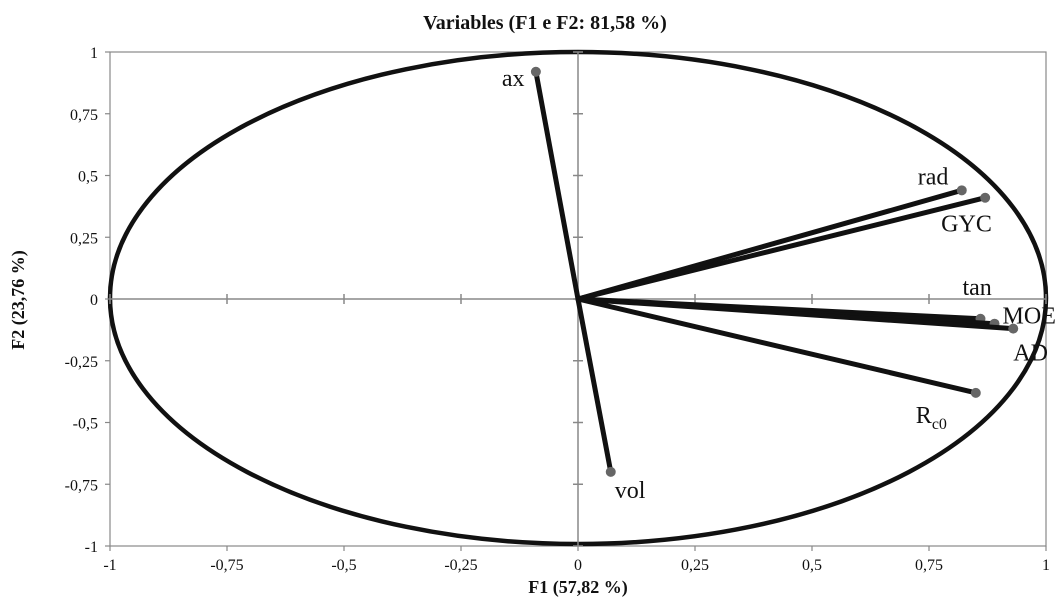  What do you see at coordinates (91, 547) in the screenshot?
I see `y-tick-label: -1` at bounding box center [91, 547].